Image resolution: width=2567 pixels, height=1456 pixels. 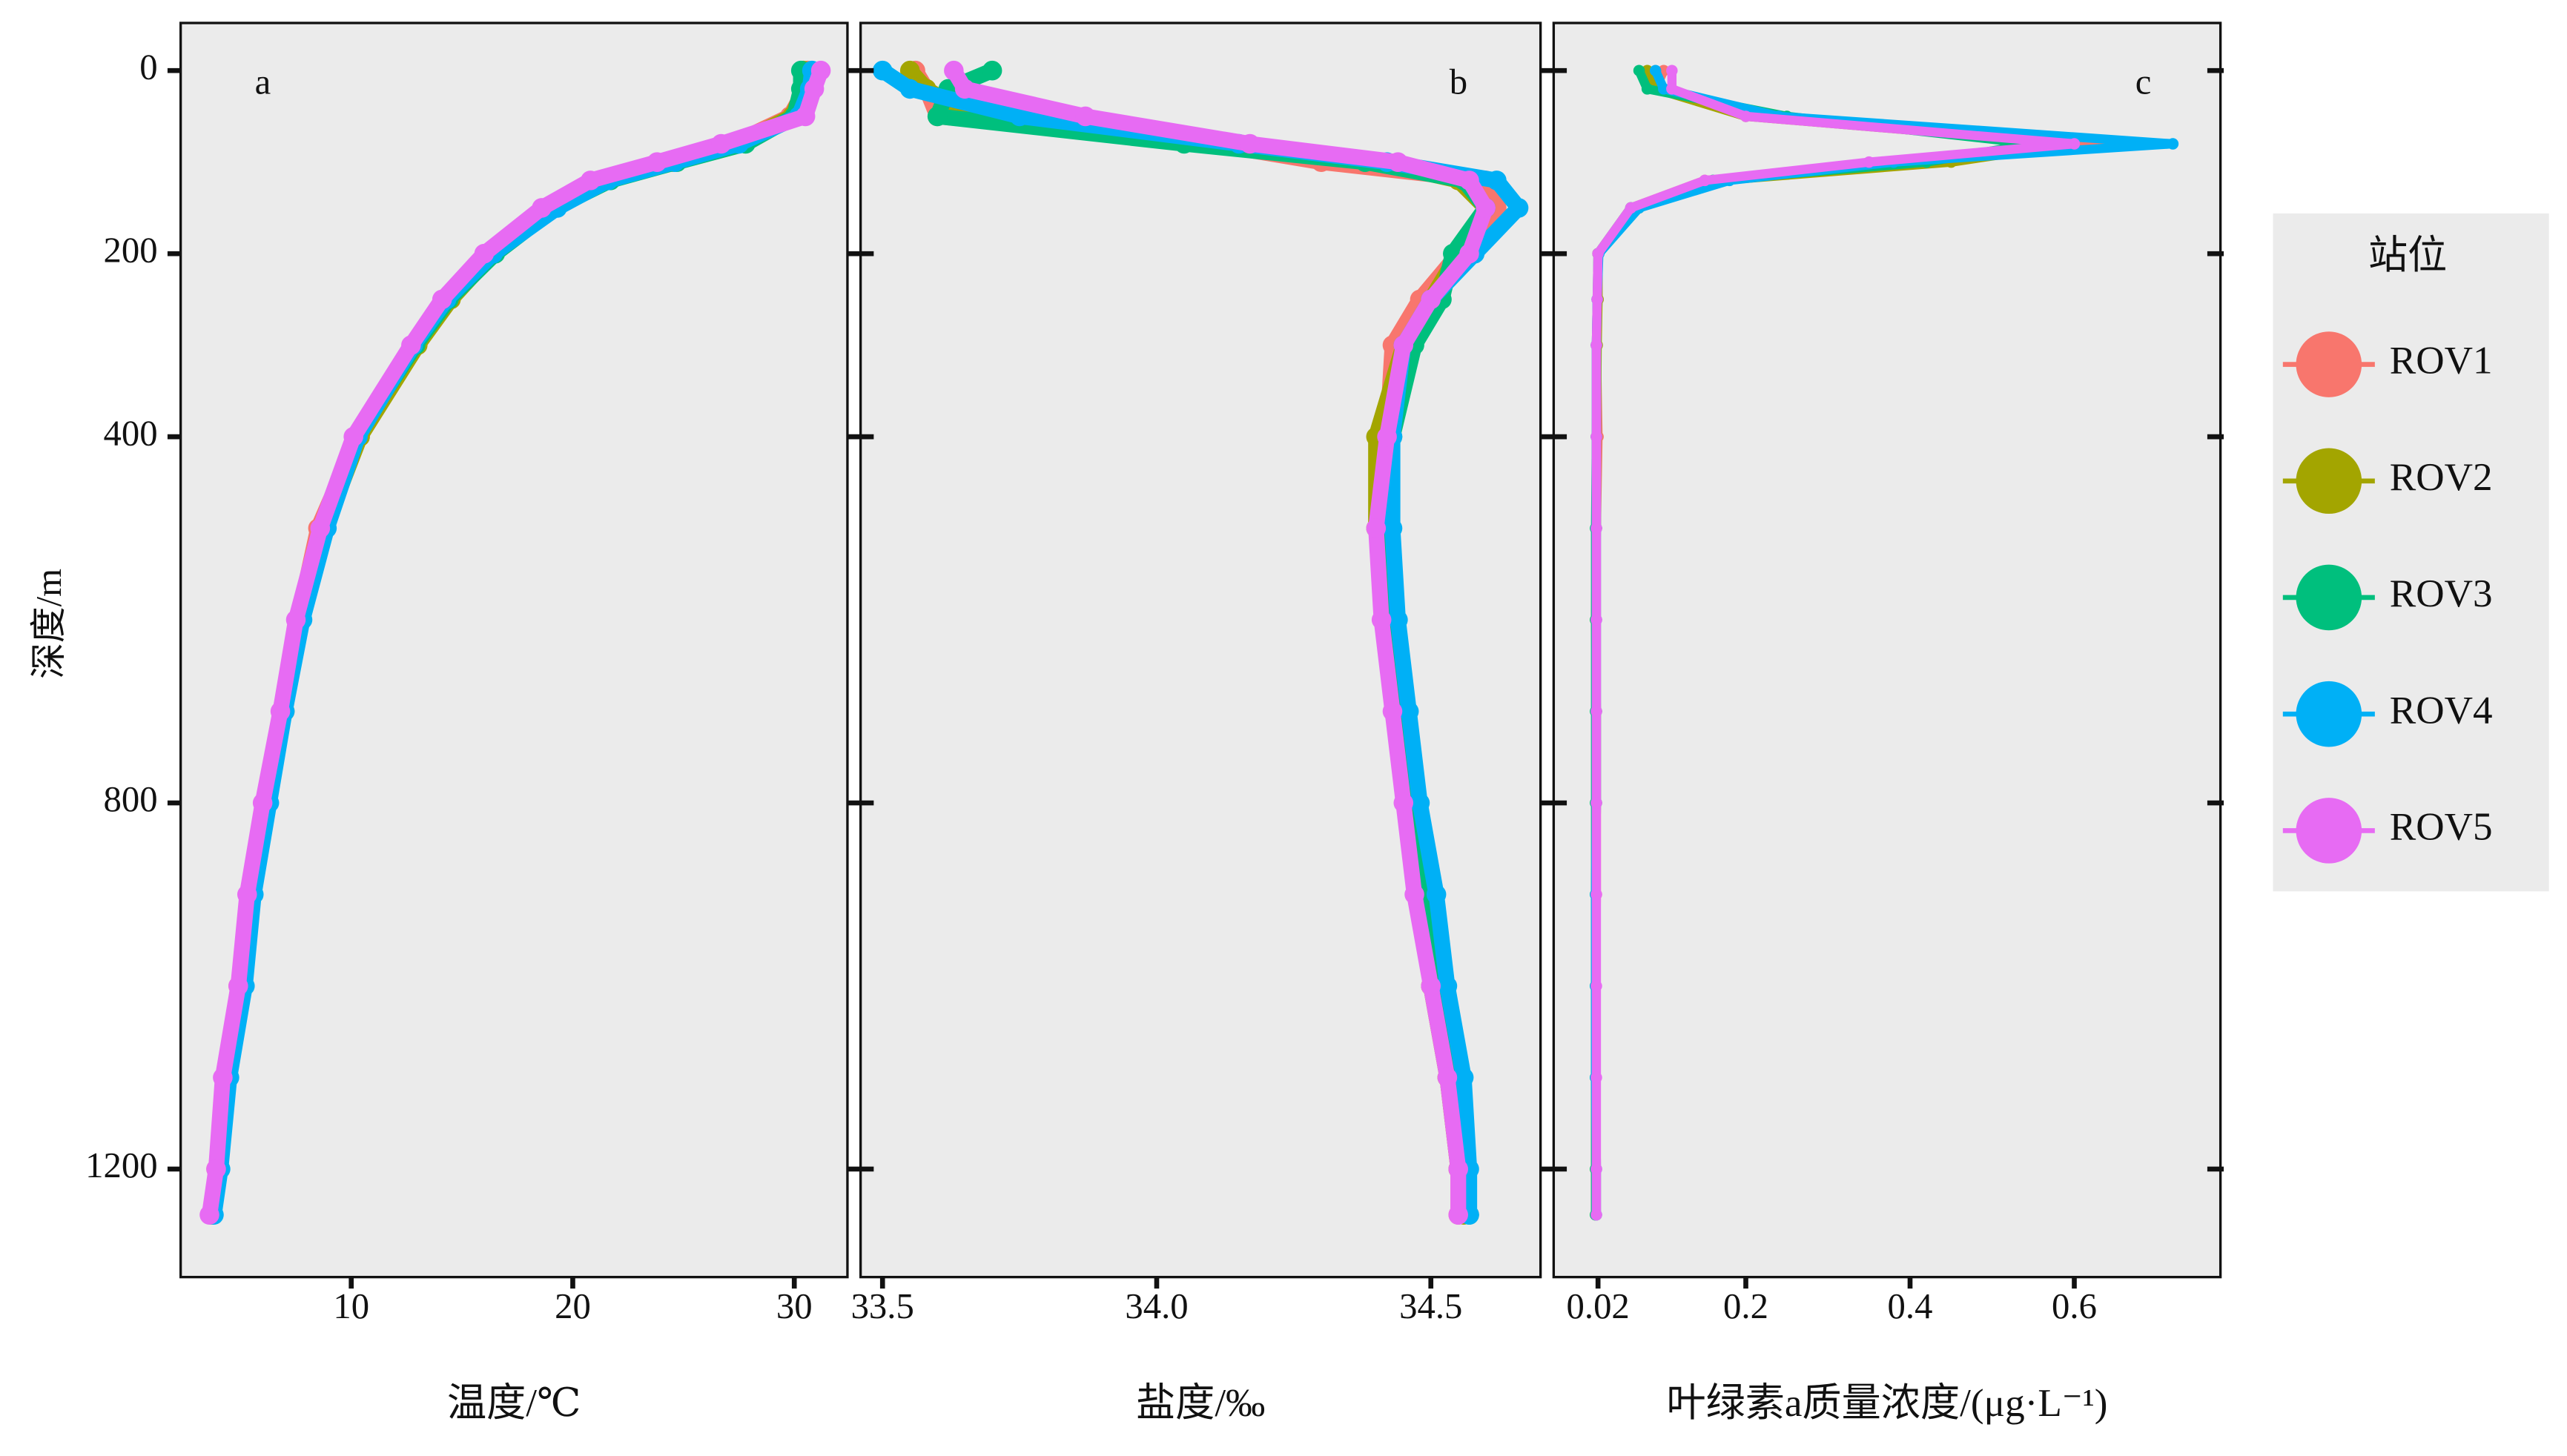 I want to click on y-tick-label: 400, so click(x=131, y=433).